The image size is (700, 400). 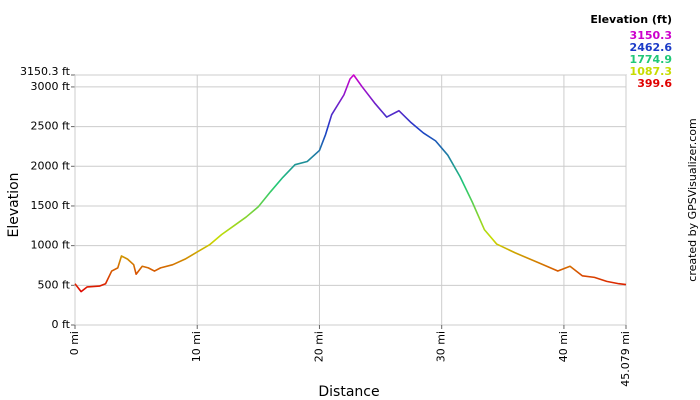 What do you see at coordinates (51, 165) in the screenshot?
I see `y-tick-label: 2000 ft` at bounding box center [51, 165].